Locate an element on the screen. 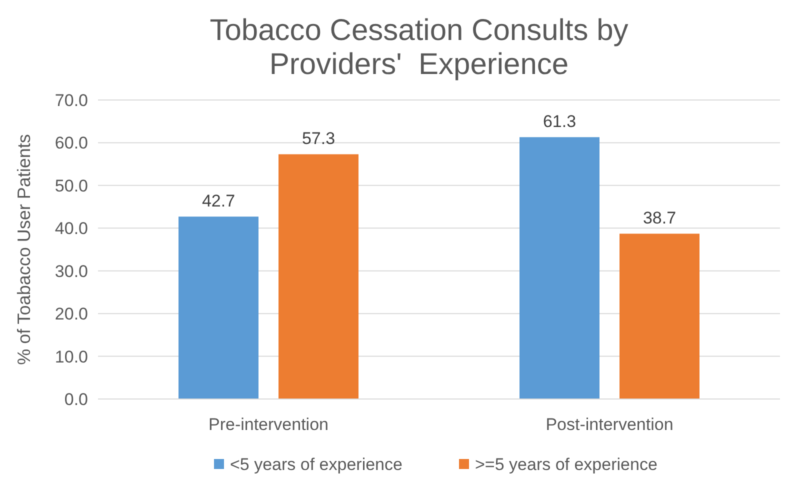  y-tick-label: 20.0 is located at coordinates (71, 314).